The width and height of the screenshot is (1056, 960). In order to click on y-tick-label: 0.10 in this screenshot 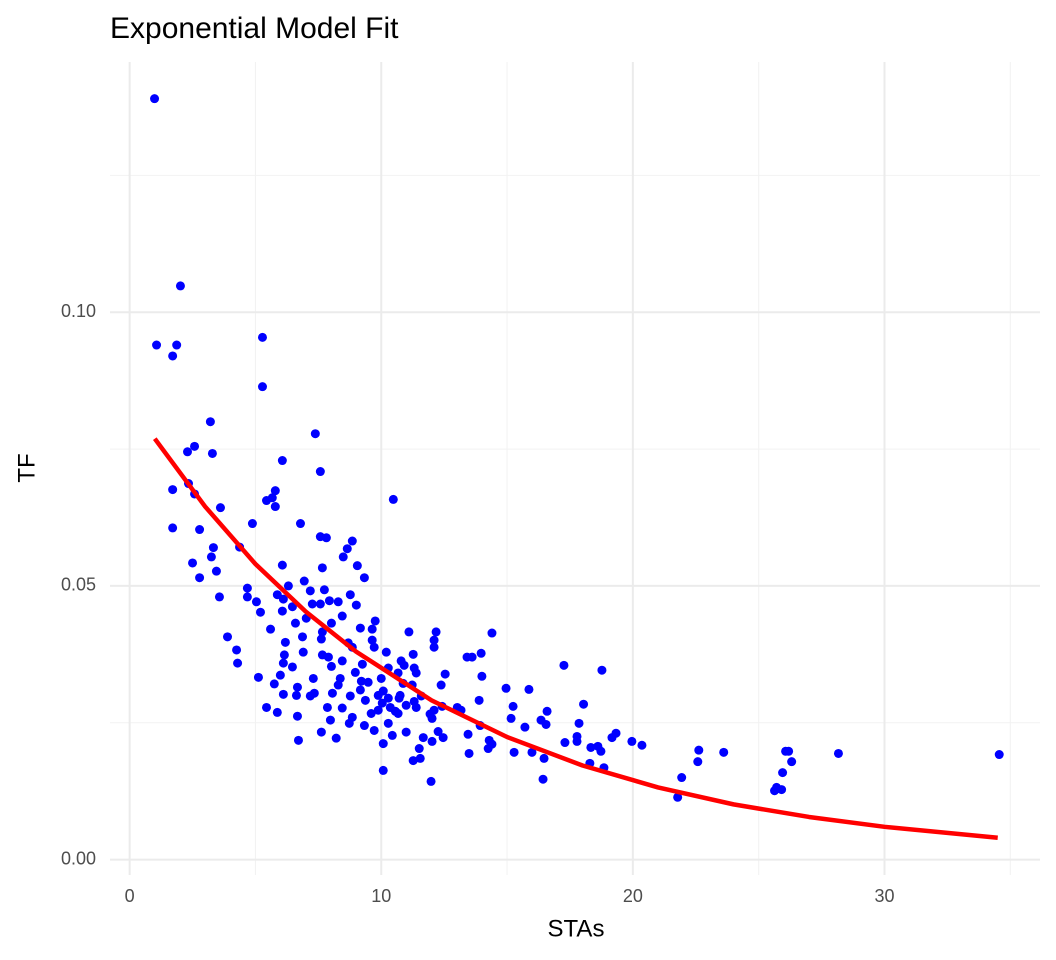, I will do `click(78, 311)`.